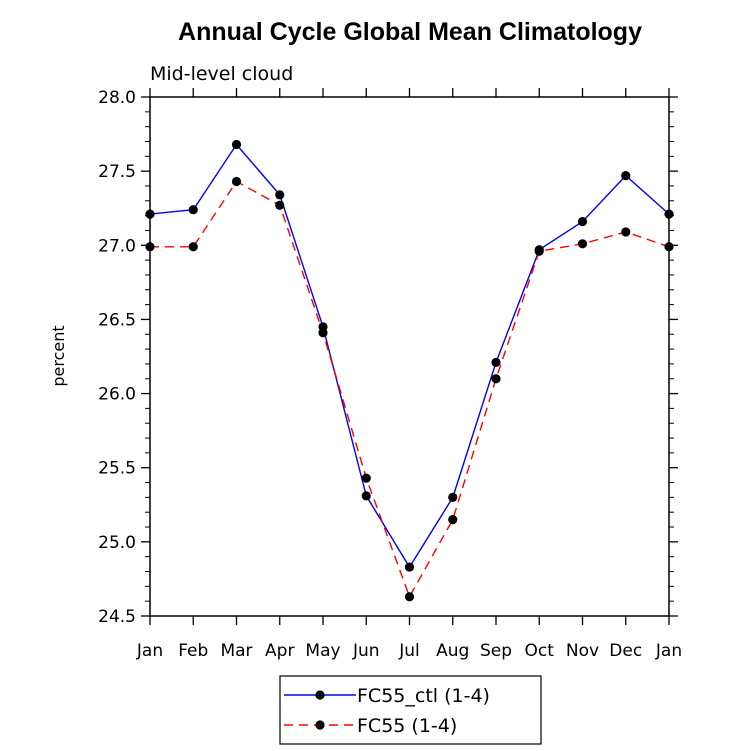  What do you see at coordinates (221, 74) in the screenshot?
I see `chart-subtitle: Mid-level cloud` at bounding box center [221, 74].